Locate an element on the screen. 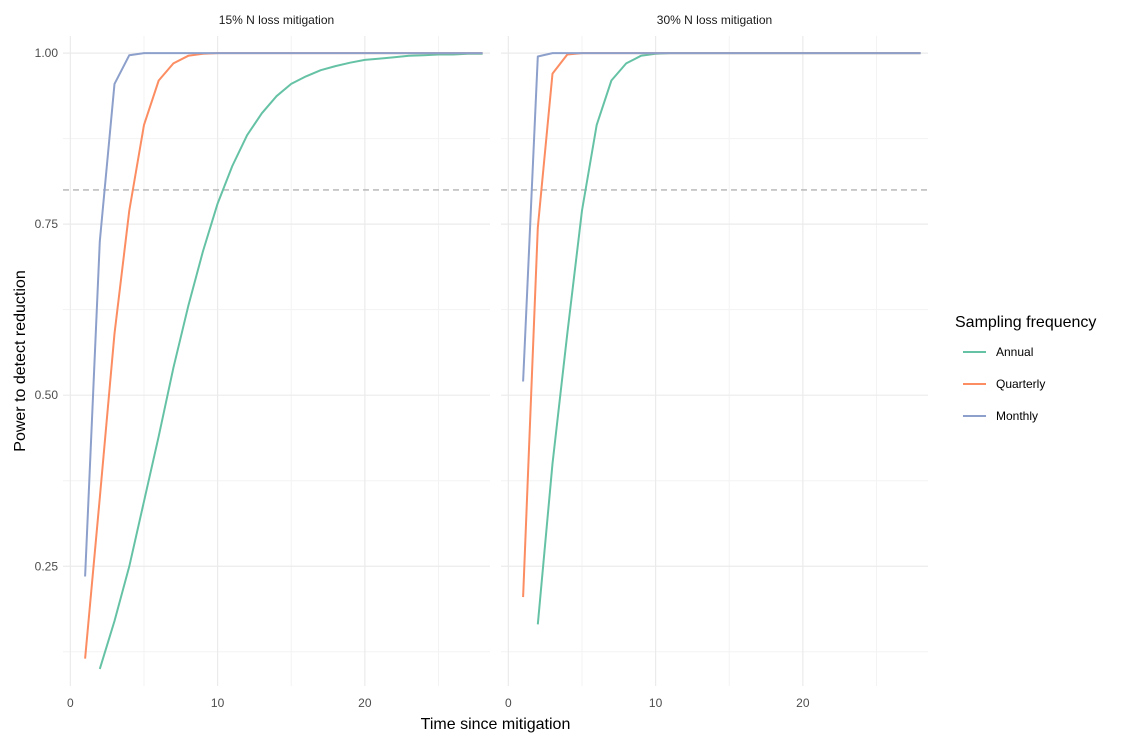 This screenshot has height=751, width=1123. legend-items: Annual Quarterly Monthly is located at coordinates (1004, 384).